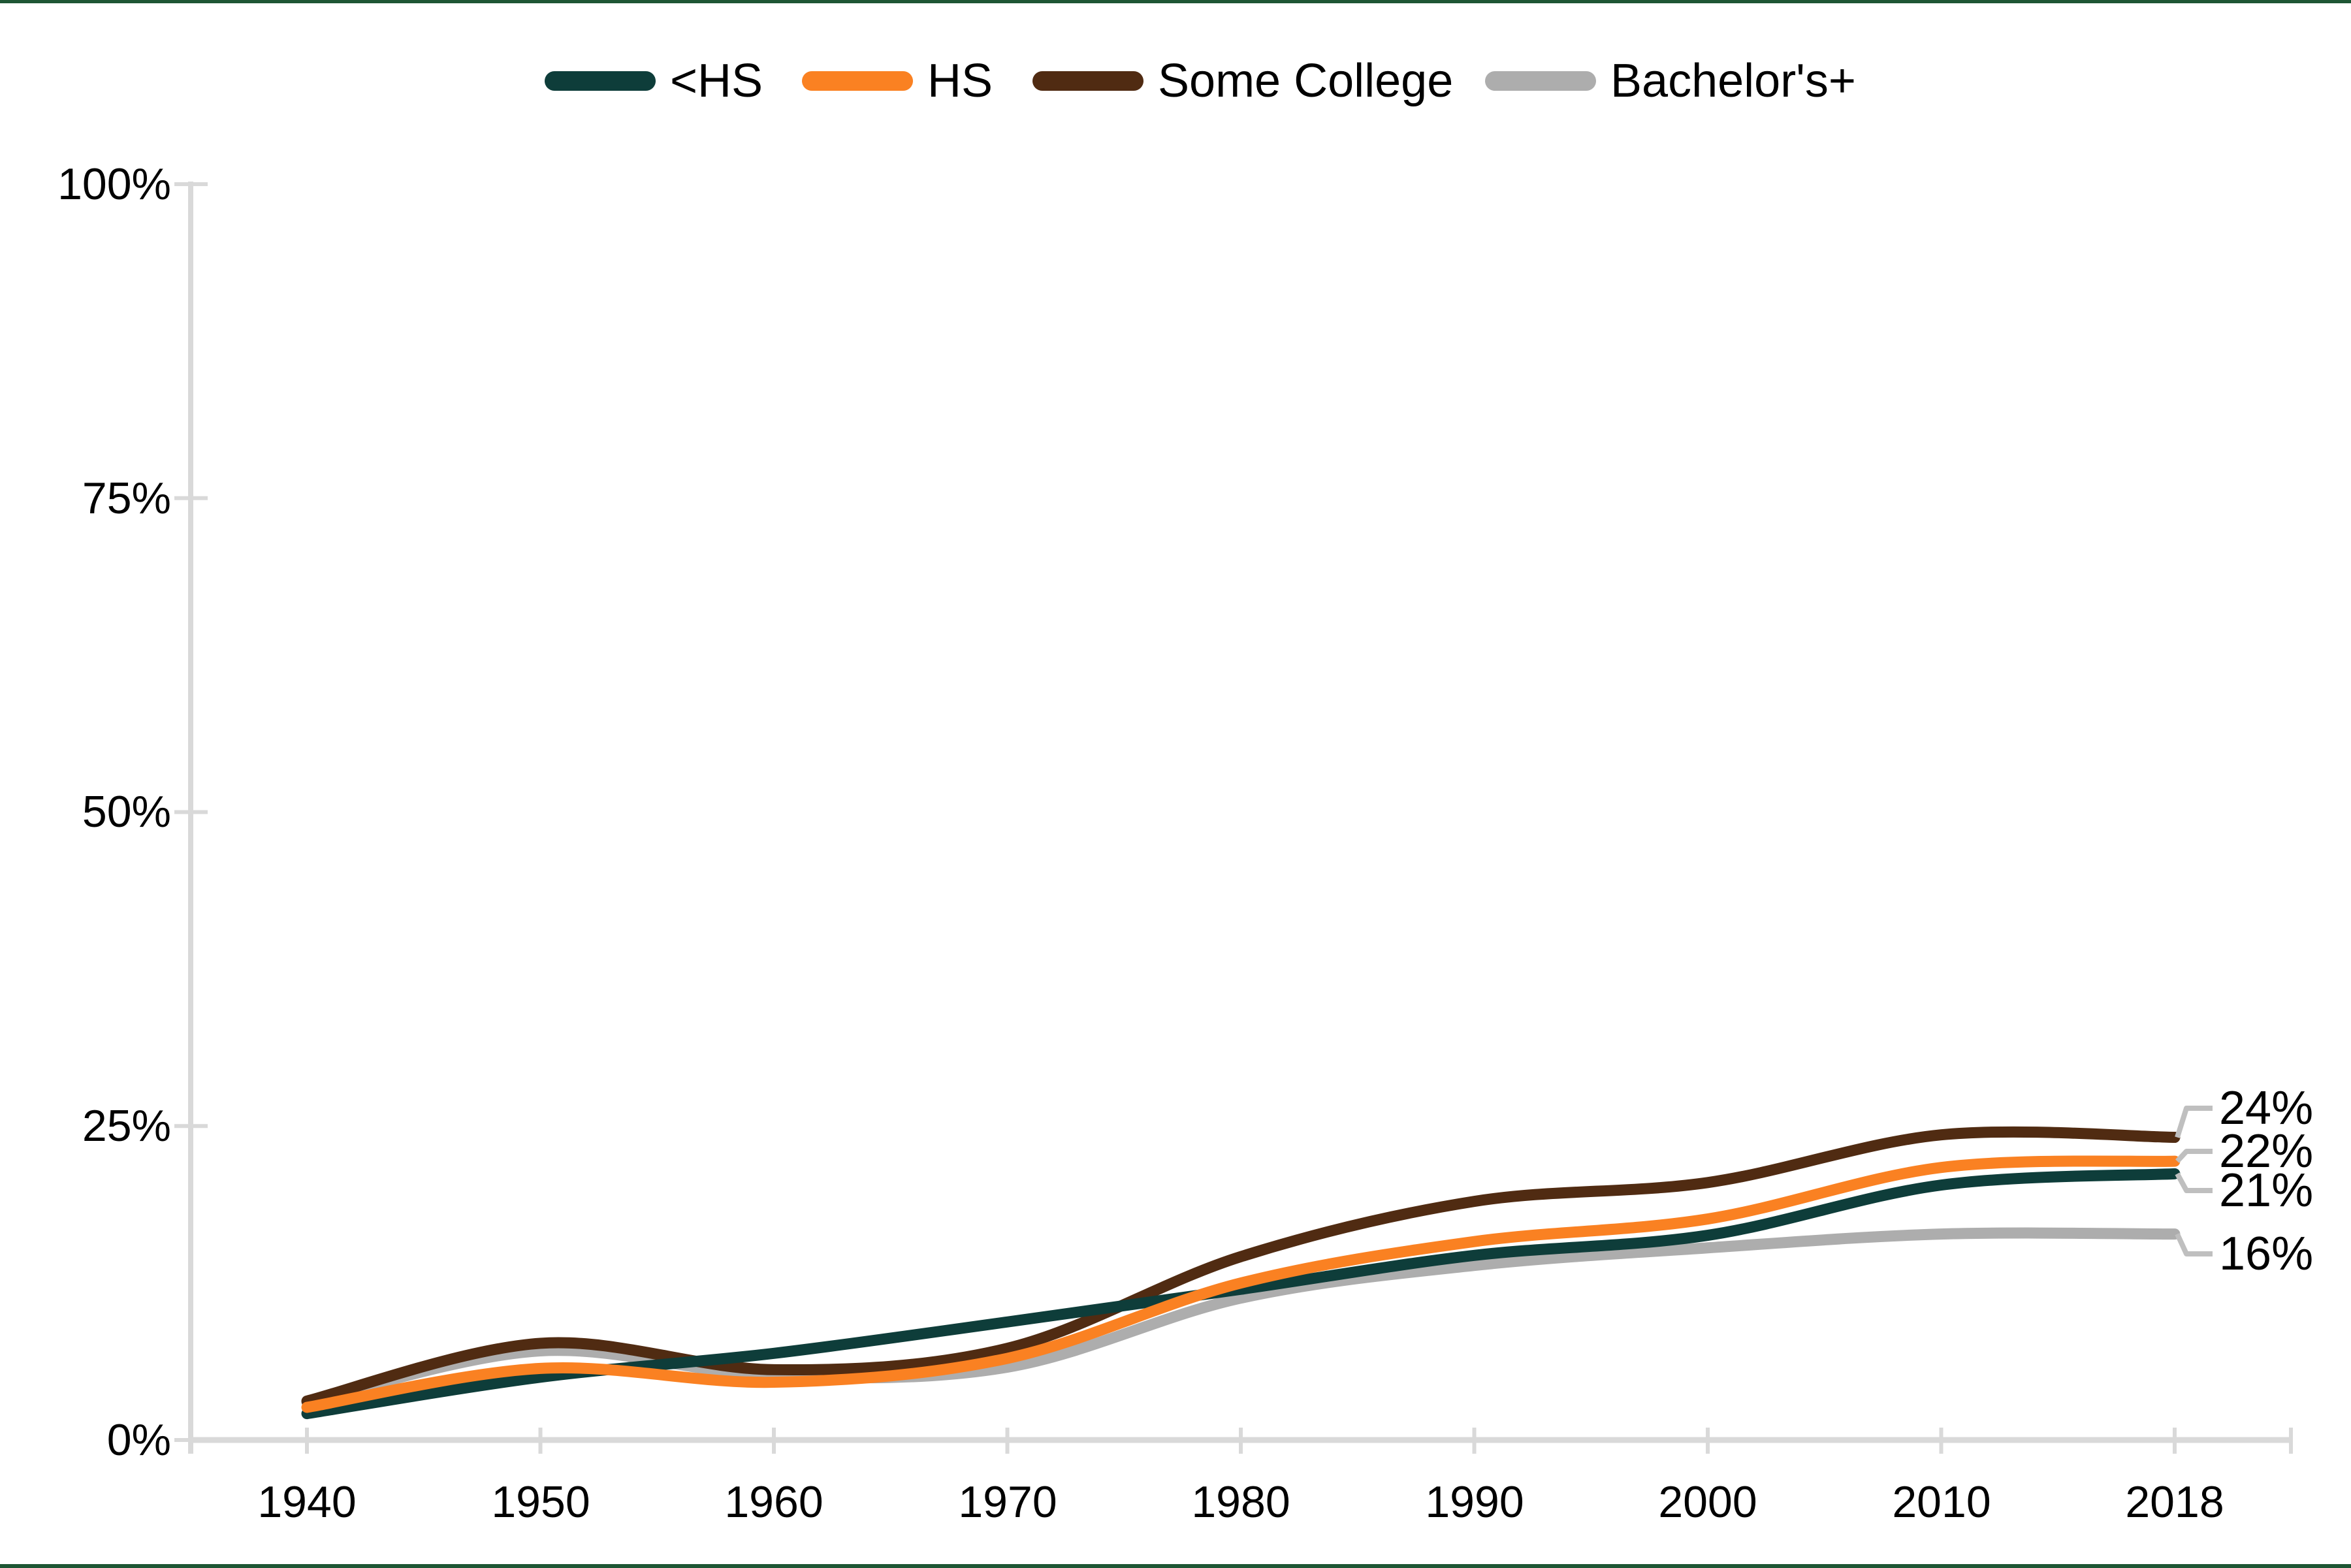 This screenshot has height=1568, width=2351. What do you see at coordinates (2266, 1151) in the screenshot?
I see `end-label-hs: 22%` at bounding box center [2266, 1151].